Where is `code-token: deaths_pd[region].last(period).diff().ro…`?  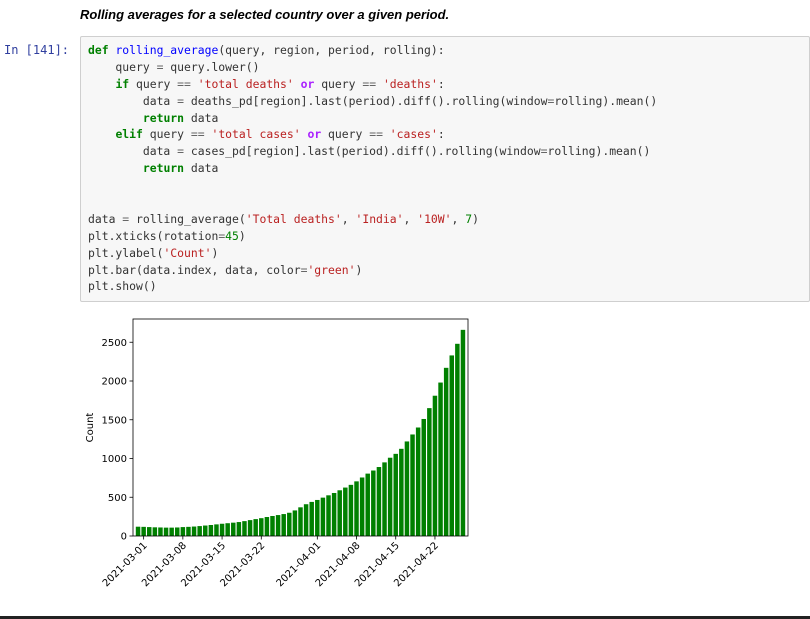
code-token: deaths_pd[region].last(period).diff().ro… is located at coordinates (366, 100).